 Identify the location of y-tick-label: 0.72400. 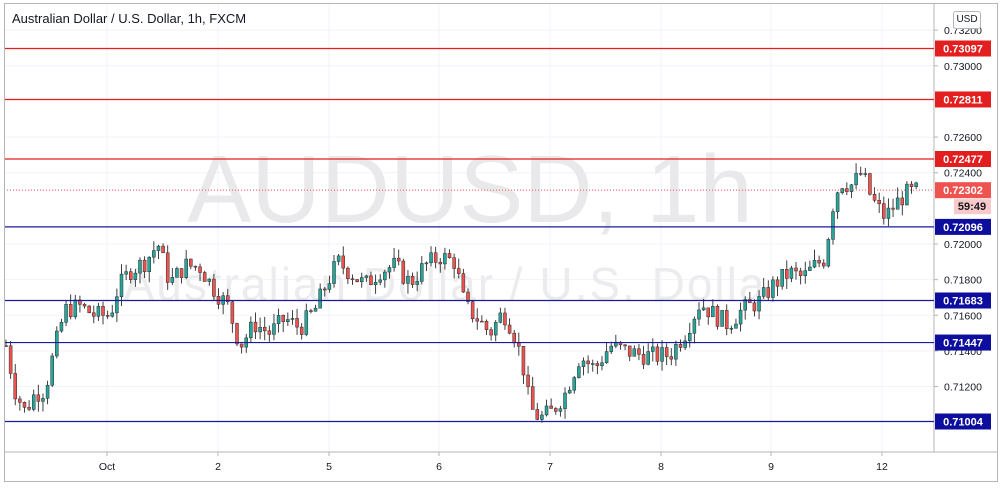
(963, 174).